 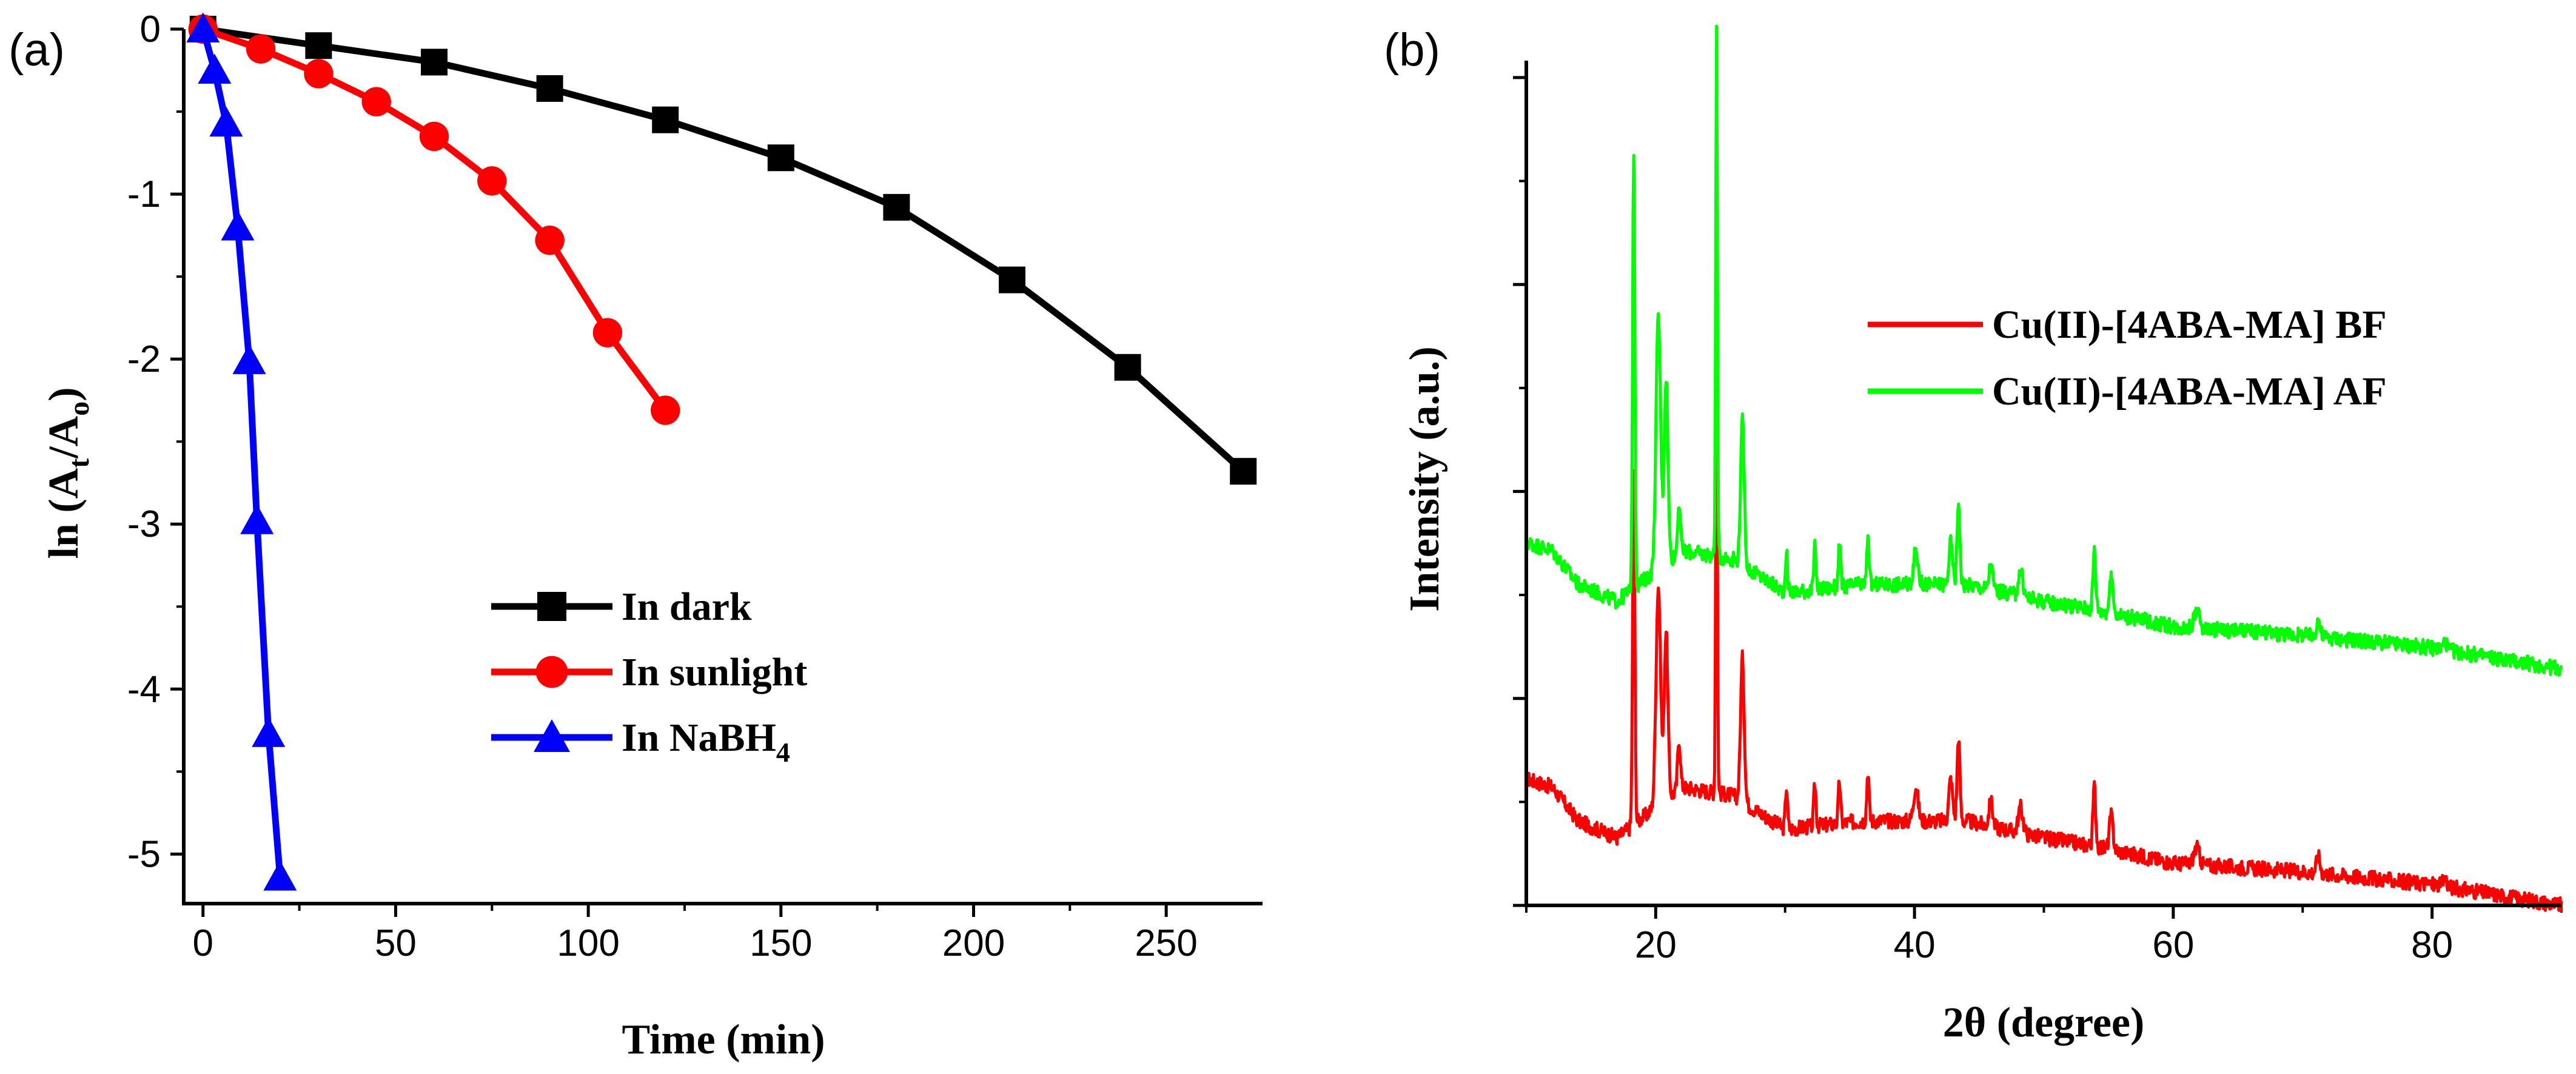 I want to click on panel-b-label: (b), so click(x=1412, y=50).